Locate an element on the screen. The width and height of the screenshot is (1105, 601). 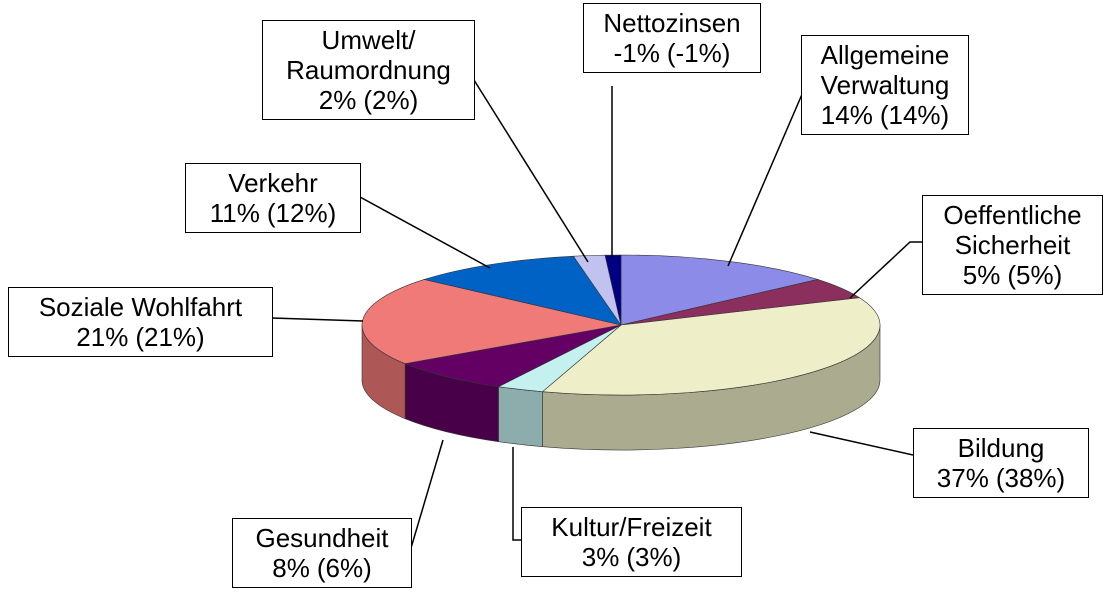
data-label: Allgemeine Verwaltung 14% (14%) is located at coordinates (885, 85).